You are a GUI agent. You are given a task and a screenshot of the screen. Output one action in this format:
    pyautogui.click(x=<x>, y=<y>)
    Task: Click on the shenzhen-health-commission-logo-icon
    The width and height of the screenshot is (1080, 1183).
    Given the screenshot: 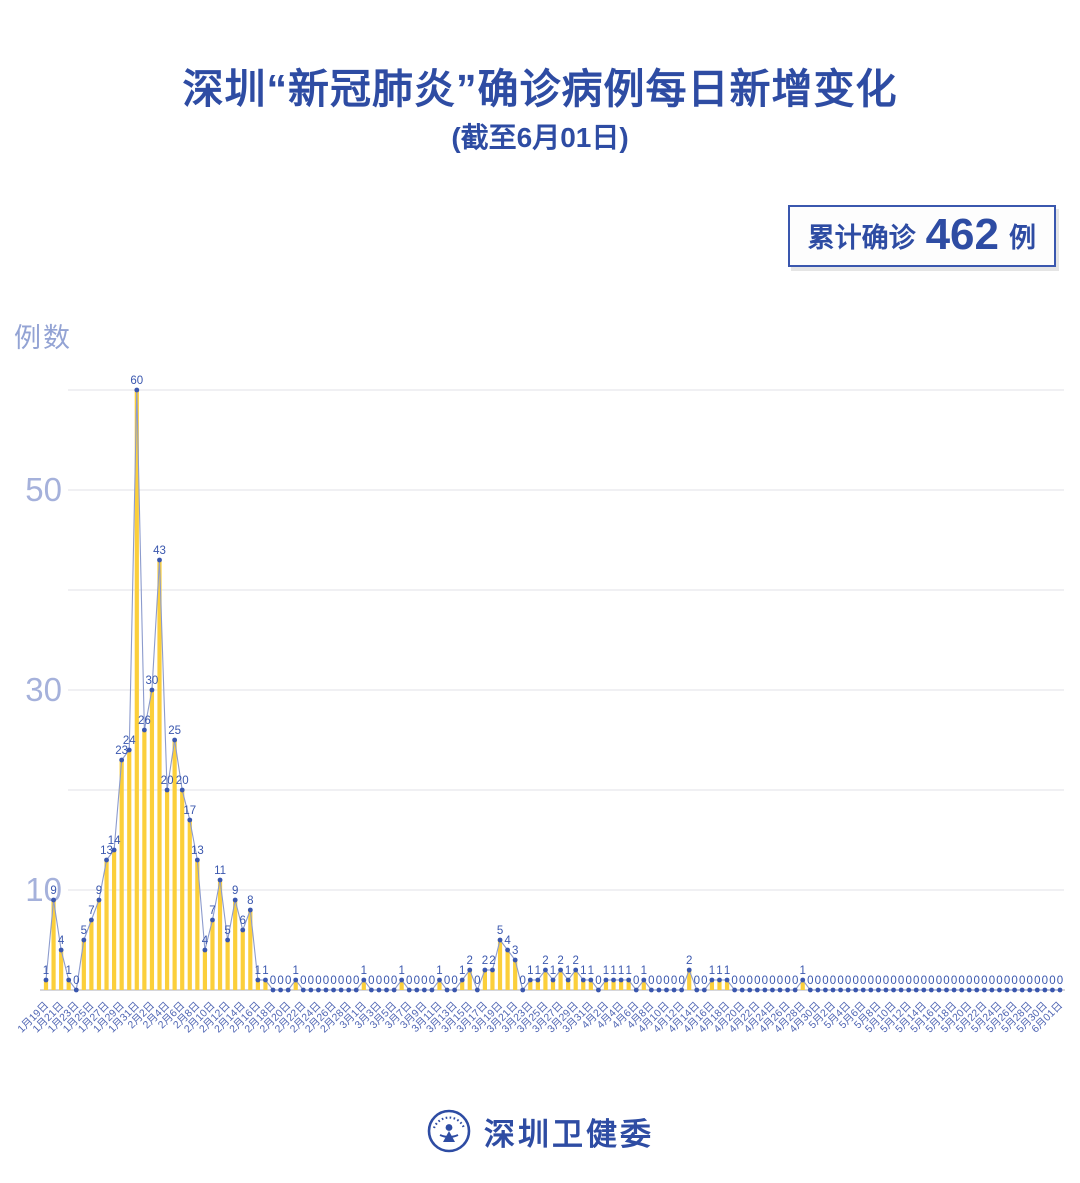 What is the action you would take?
    pyautogui.click(x=449, y=1131)
    